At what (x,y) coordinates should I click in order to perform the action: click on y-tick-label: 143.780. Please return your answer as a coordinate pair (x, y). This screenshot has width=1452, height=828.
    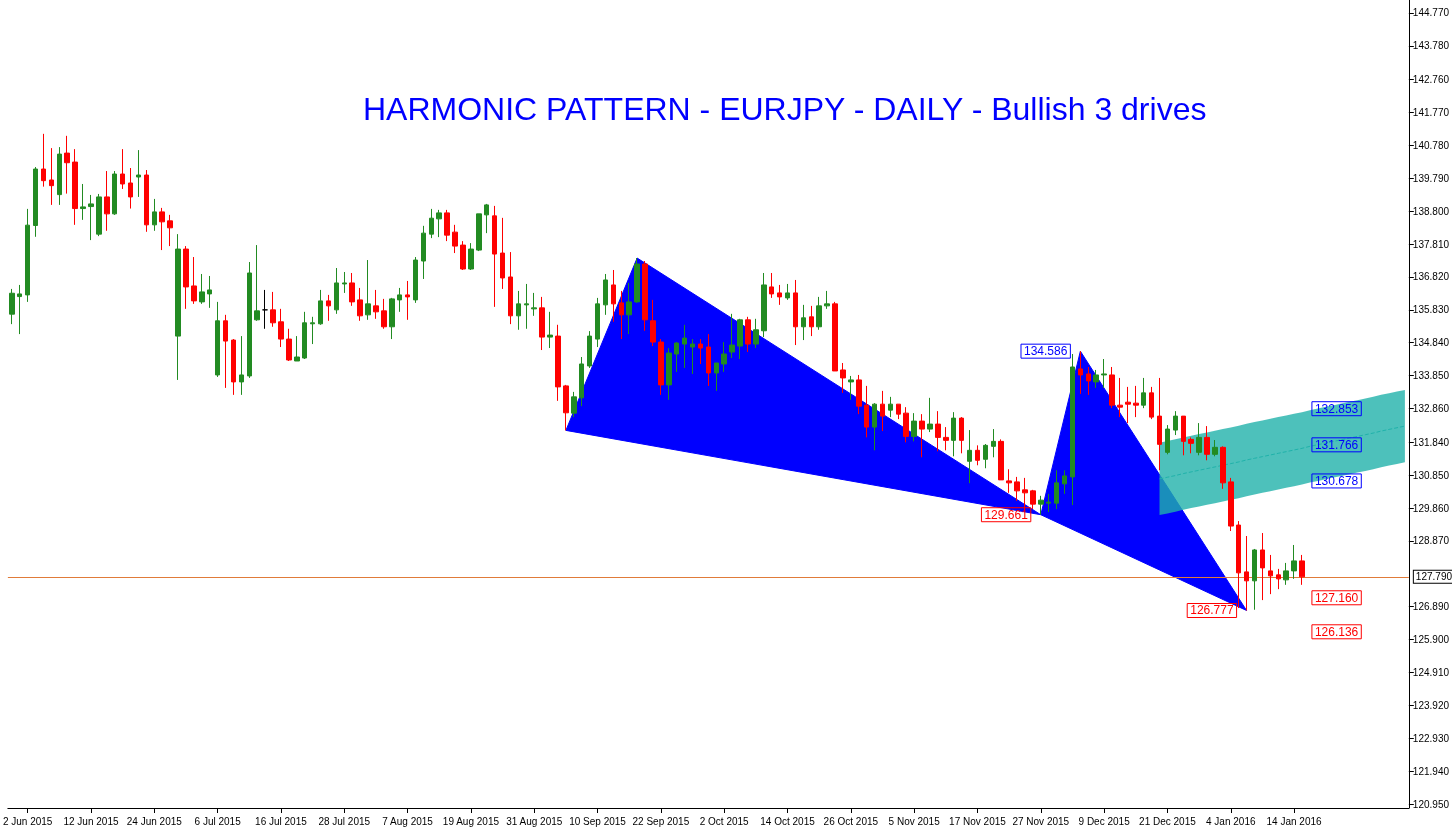
    Looking at the image, I should click on (1431, 46).